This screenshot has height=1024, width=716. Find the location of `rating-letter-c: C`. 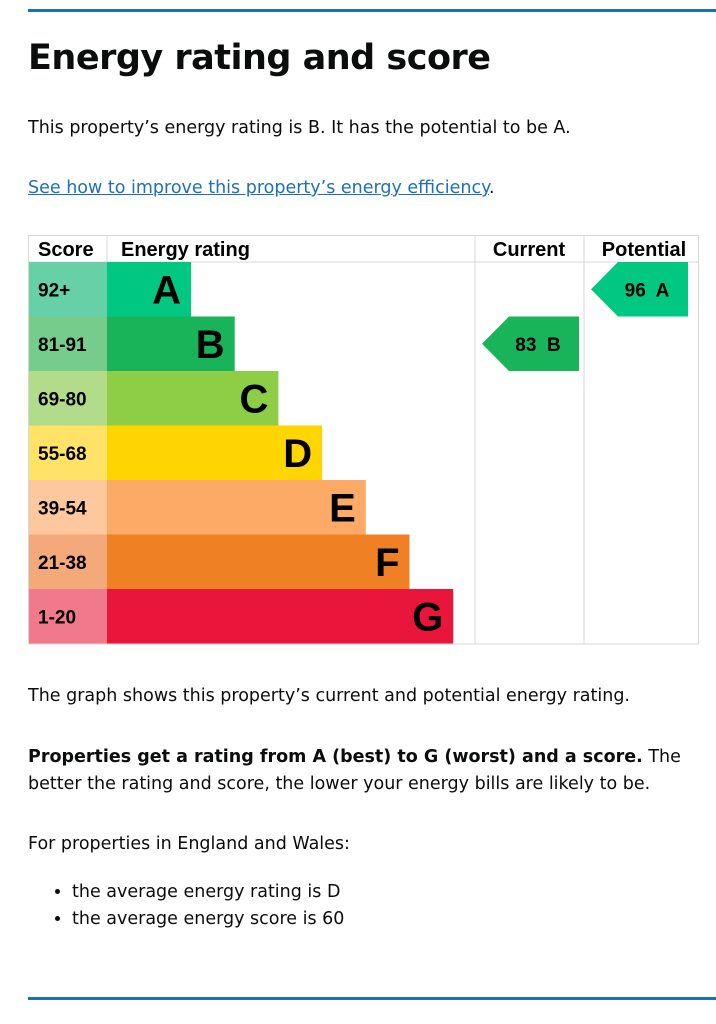

rating-letter-c: C is located at coordinates (254, 399).